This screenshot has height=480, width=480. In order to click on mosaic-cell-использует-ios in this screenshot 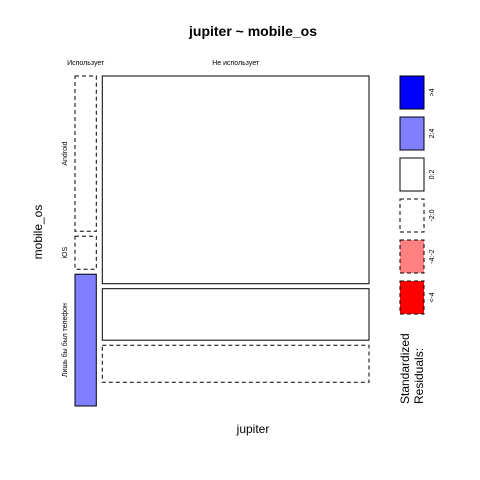, I will do `click(85, 252)`.